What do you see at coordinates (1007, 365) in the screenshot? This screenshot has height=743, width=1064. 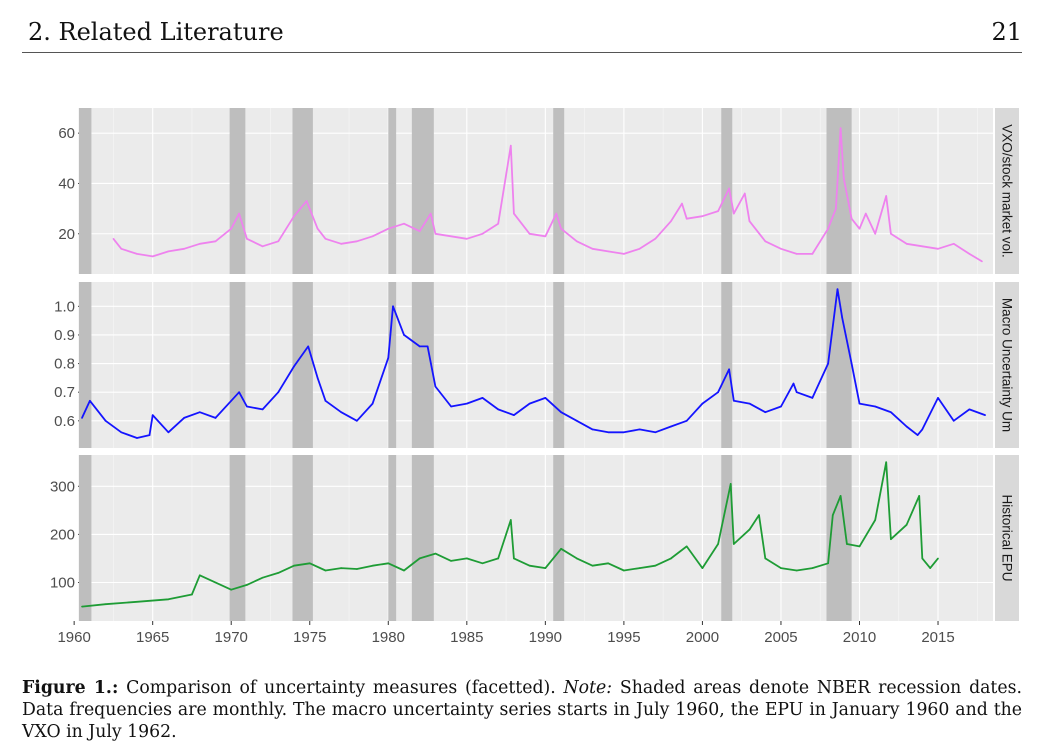 I see `facet-strip-label: Macro Uncertainty Um` at bounding box center [1007, 365].